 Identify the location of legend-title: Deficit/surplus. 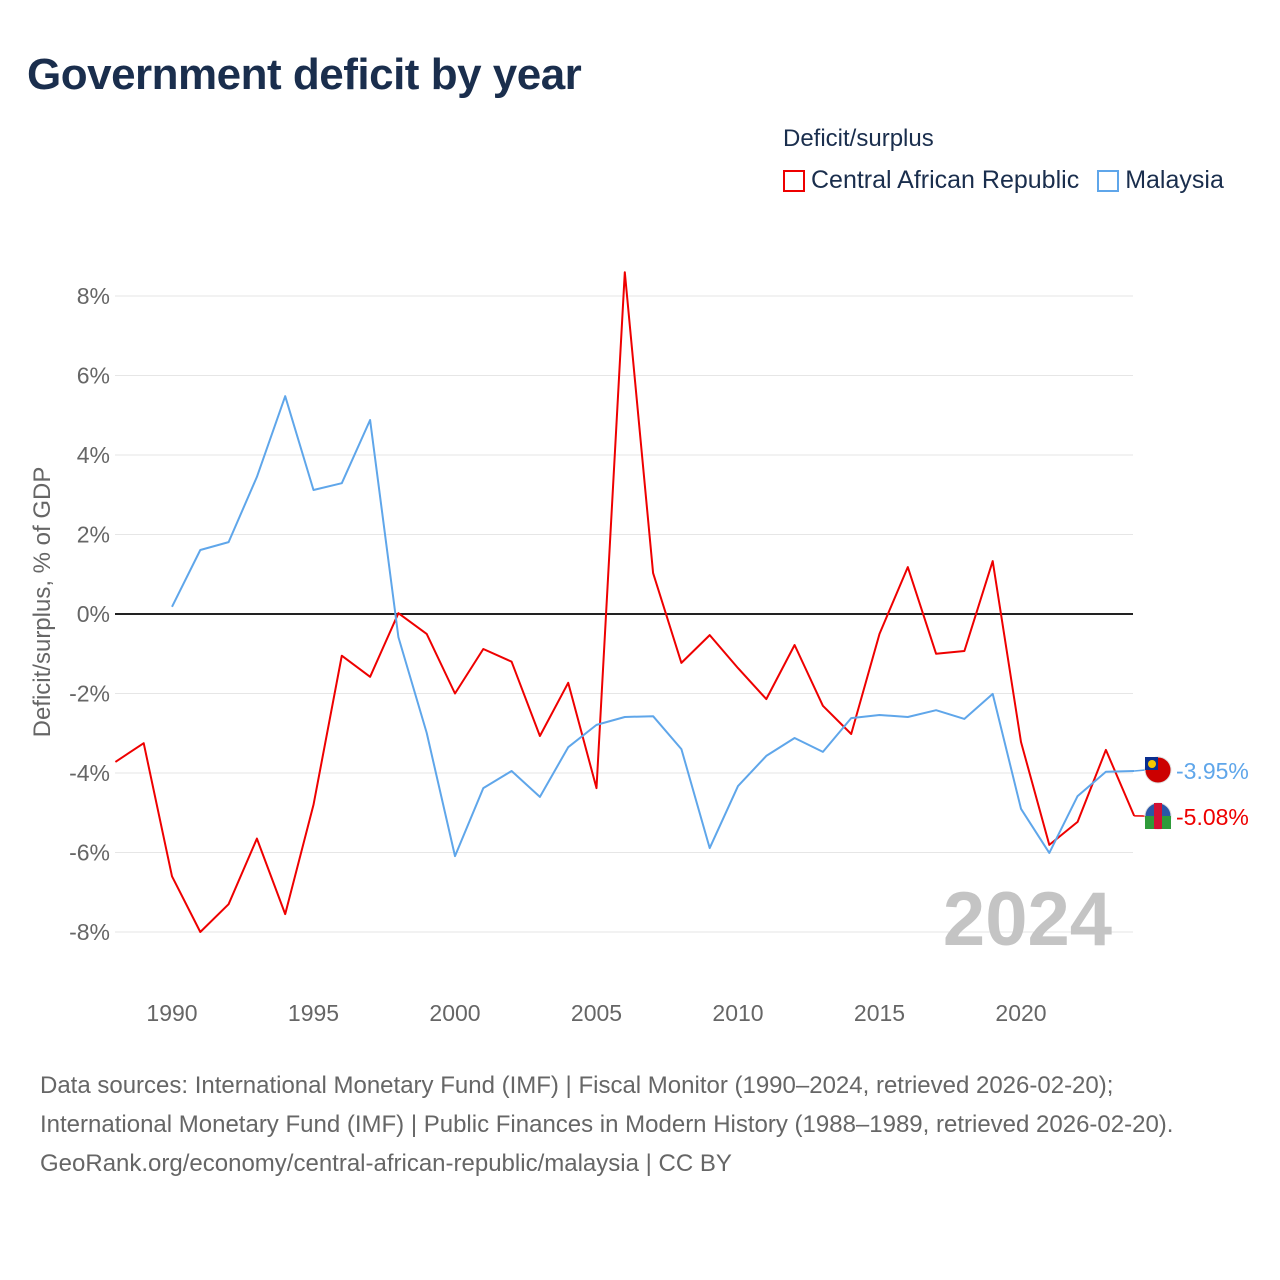
(858, 138).